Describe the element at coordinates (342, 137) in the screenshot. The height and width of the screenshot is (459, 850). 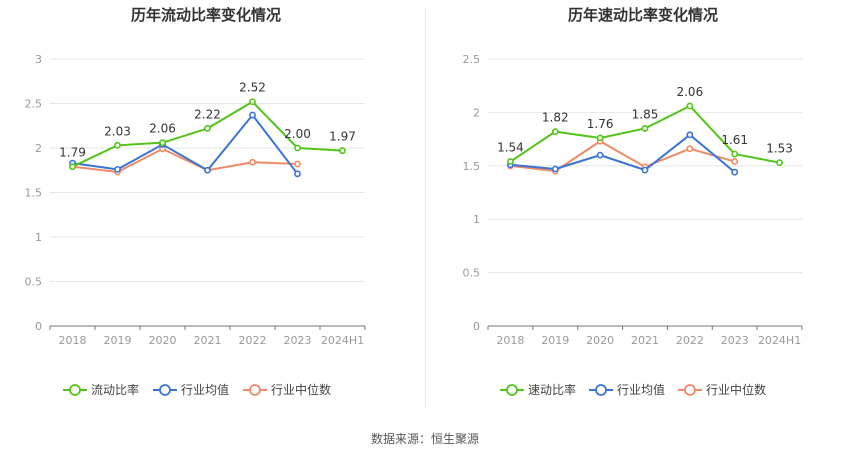
I see `data-label: 1.97` at that location.